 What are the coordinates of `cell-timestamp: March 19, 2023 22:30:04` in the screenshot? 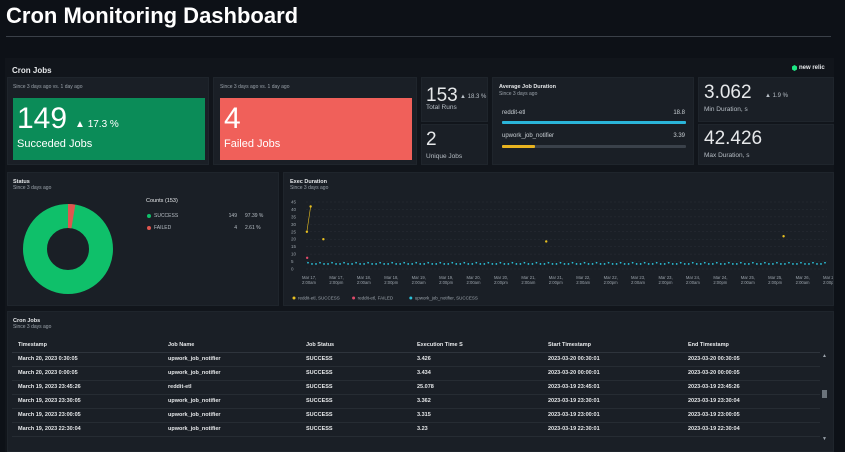 It's located at (87, 429).